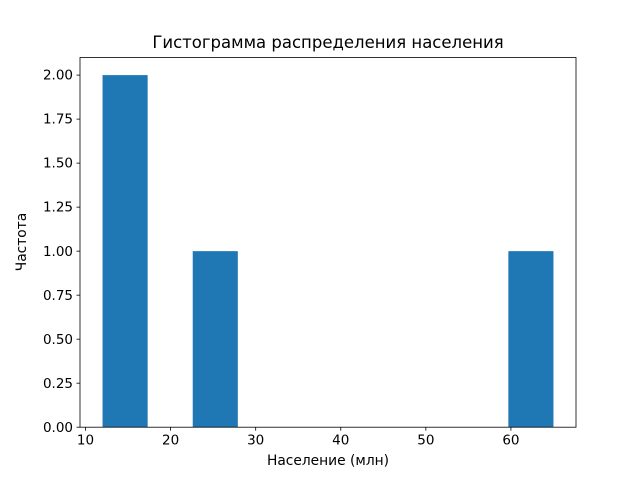  What do you see at coordinates (58, 340) in the screenshot?
I see `y-tick-label: 0.50` at bounding box center [58, 340].